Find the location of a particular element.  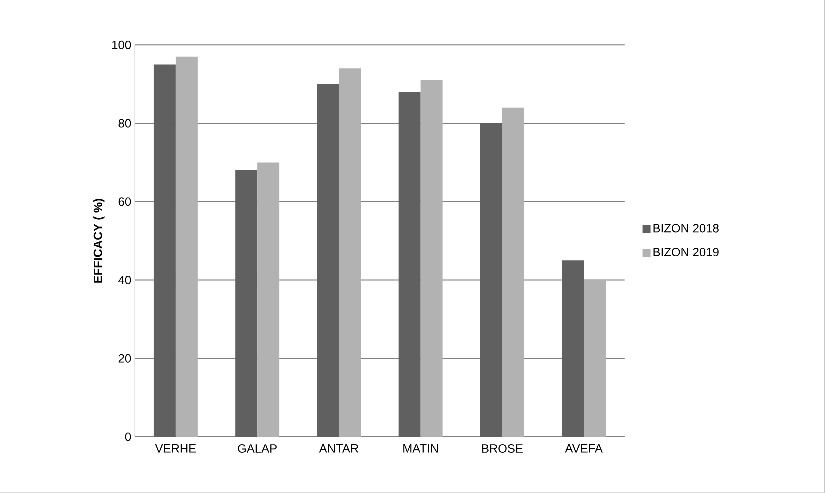

y-tick-label: 40 is located at coordinates (125, 280).